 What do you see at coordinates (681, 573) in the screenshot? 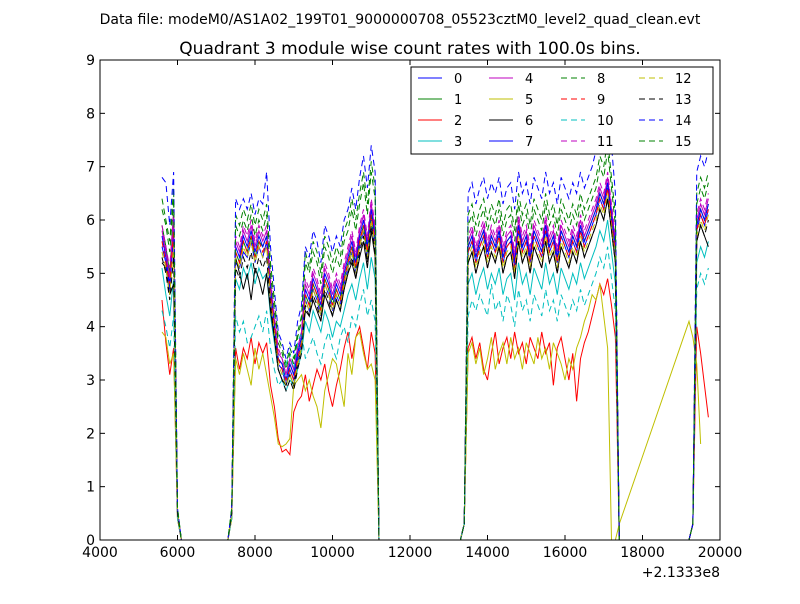
I see `x-offset-label: +2.1333e8` at bounding box center [681, 573].